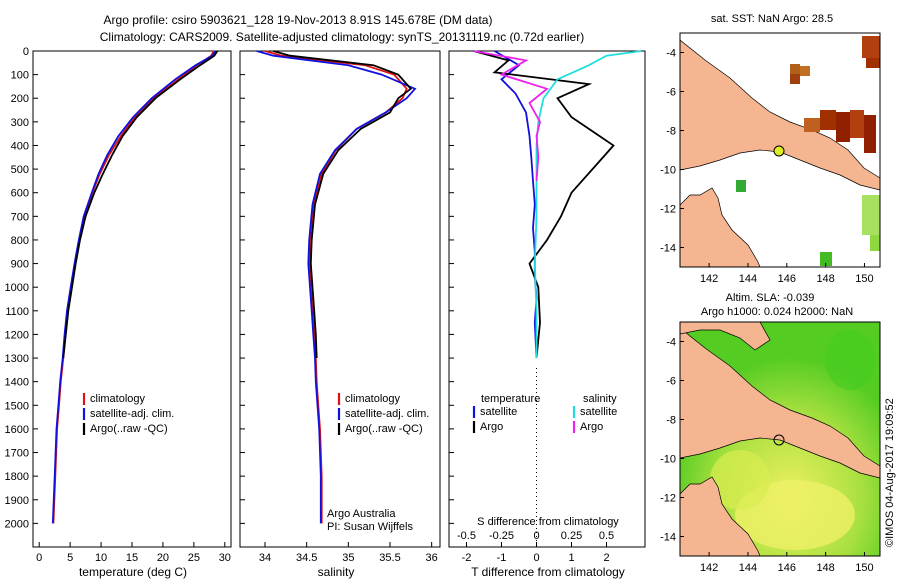 The height and width of the screenshot is (580, 900). What do you see at coordinates (536, 558) in the screenshot?
I see `difference-xtick-label: 0` at bounding box center [536, 558].